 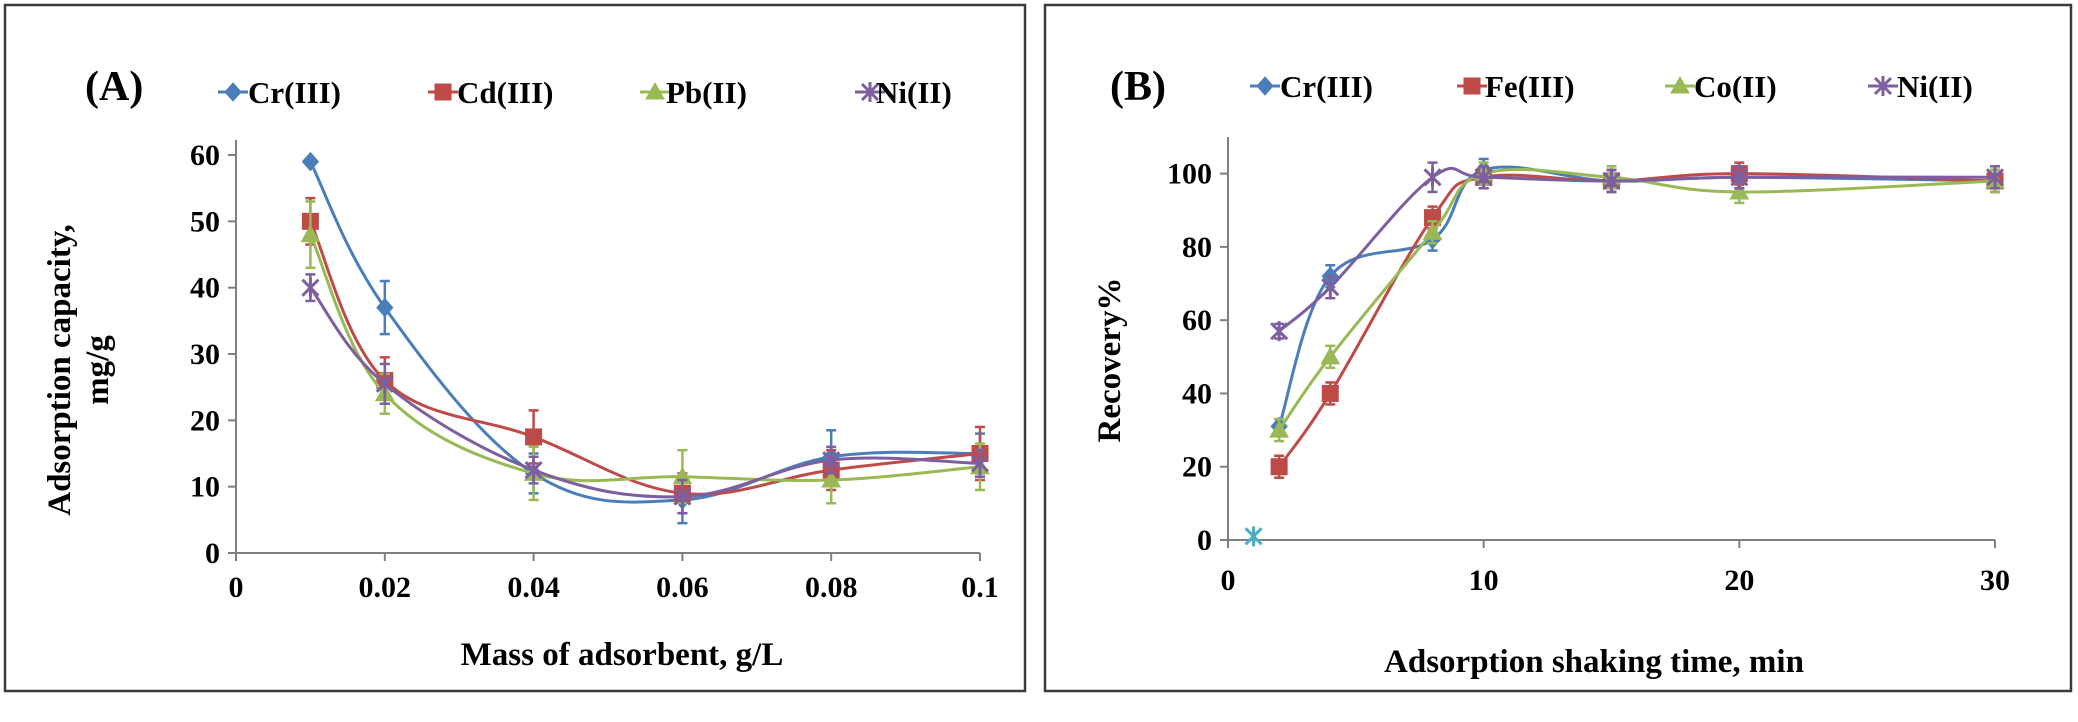 What do you see at coordinates (205, 487) in the screenshot?
I see `y-tick-label: 10` at bounding box center [205, 487].